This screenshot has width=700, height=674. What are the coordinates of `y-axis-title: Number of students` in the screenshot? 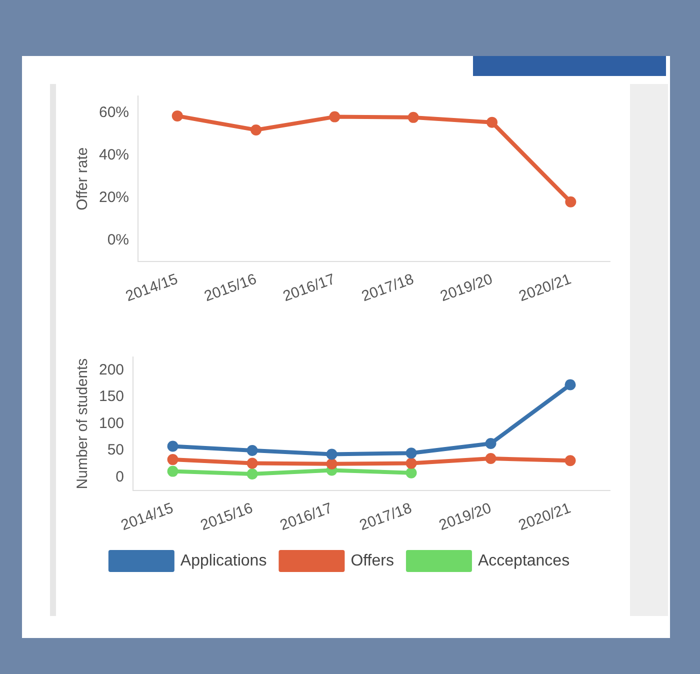 It's located at (83, 424).